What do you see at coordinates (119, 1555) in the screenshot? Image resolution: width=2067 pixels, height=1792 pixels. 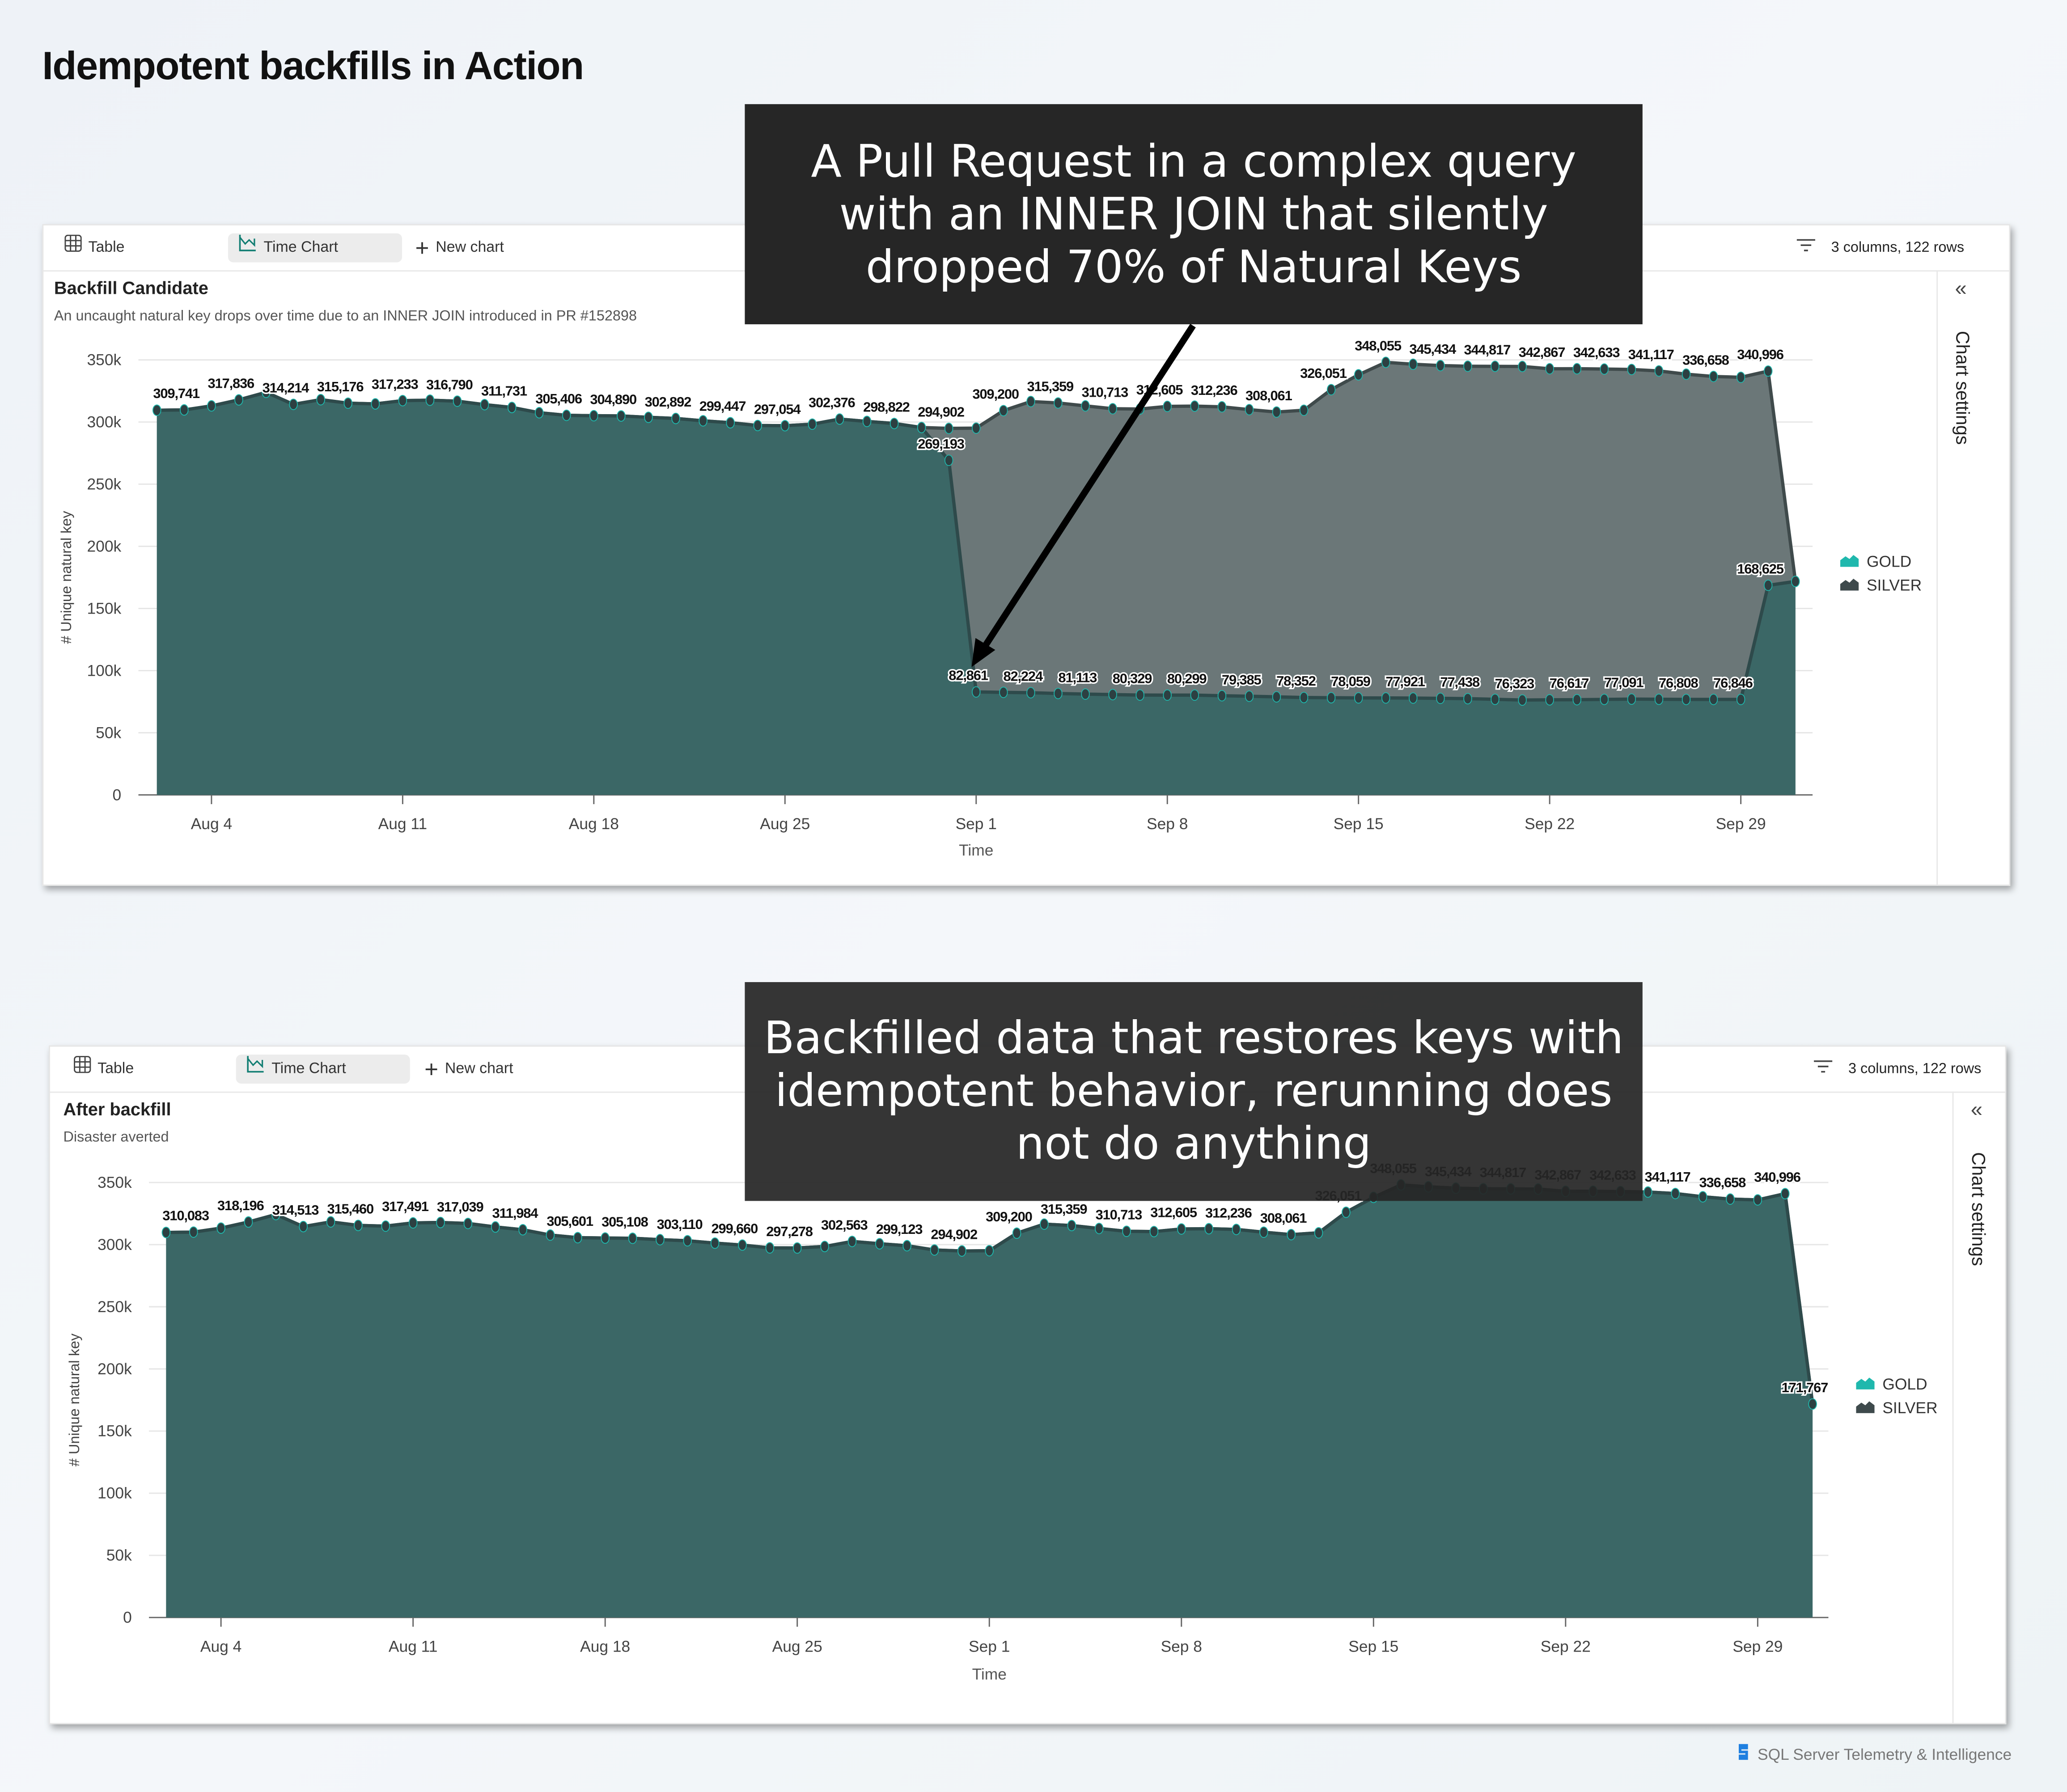 I see `y-tick-label: 50k` at bounding box center [119, 1555].